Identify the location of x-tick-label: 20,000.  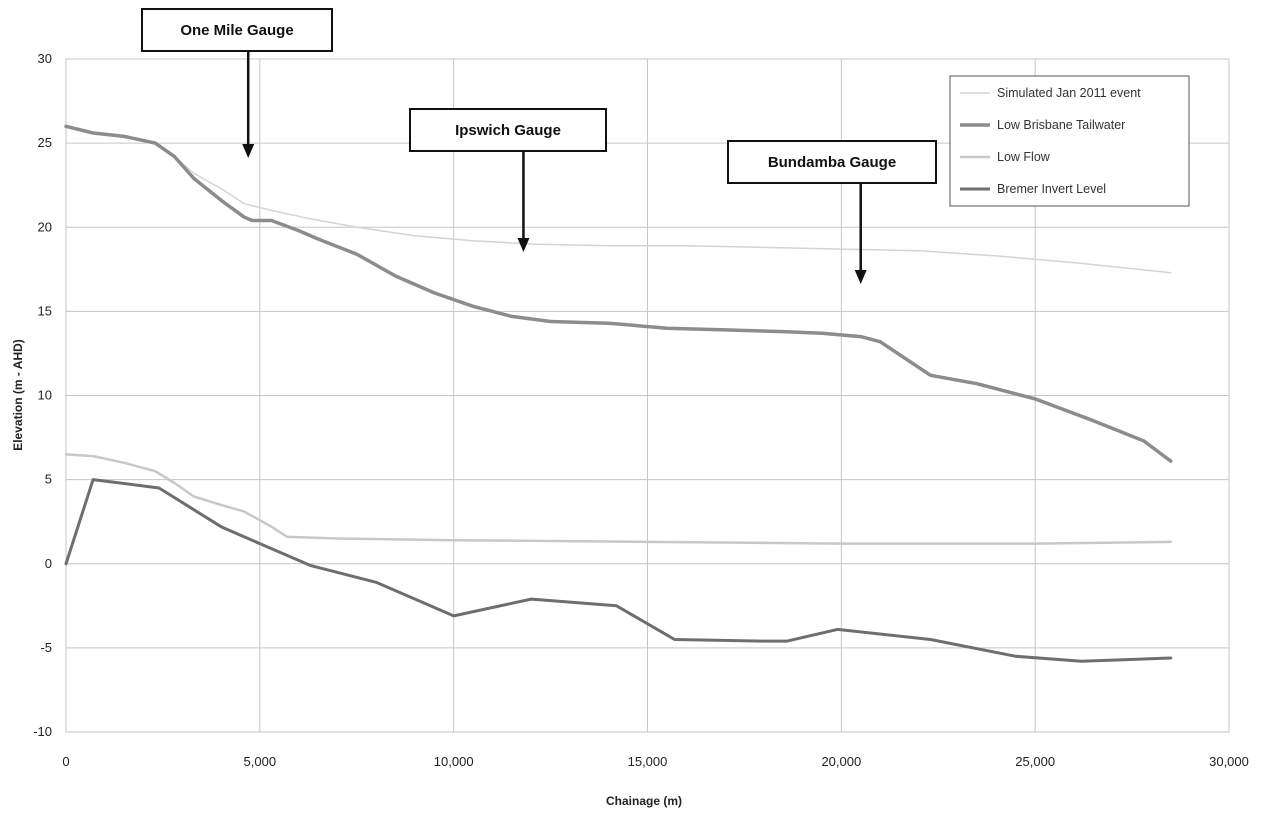
(841, 761).